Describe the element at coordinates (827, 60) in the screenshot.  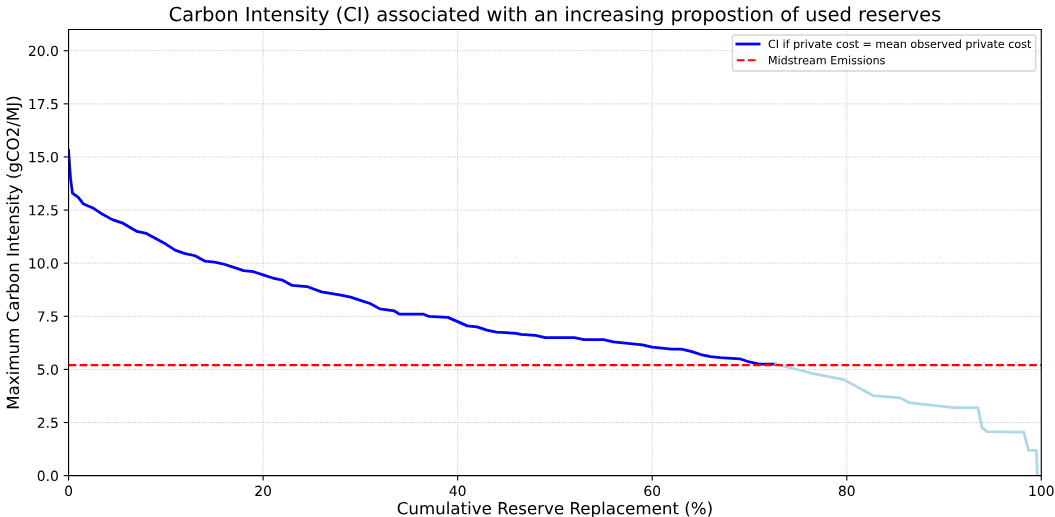
I see `legend-label: Midstream Emissions` at that location.